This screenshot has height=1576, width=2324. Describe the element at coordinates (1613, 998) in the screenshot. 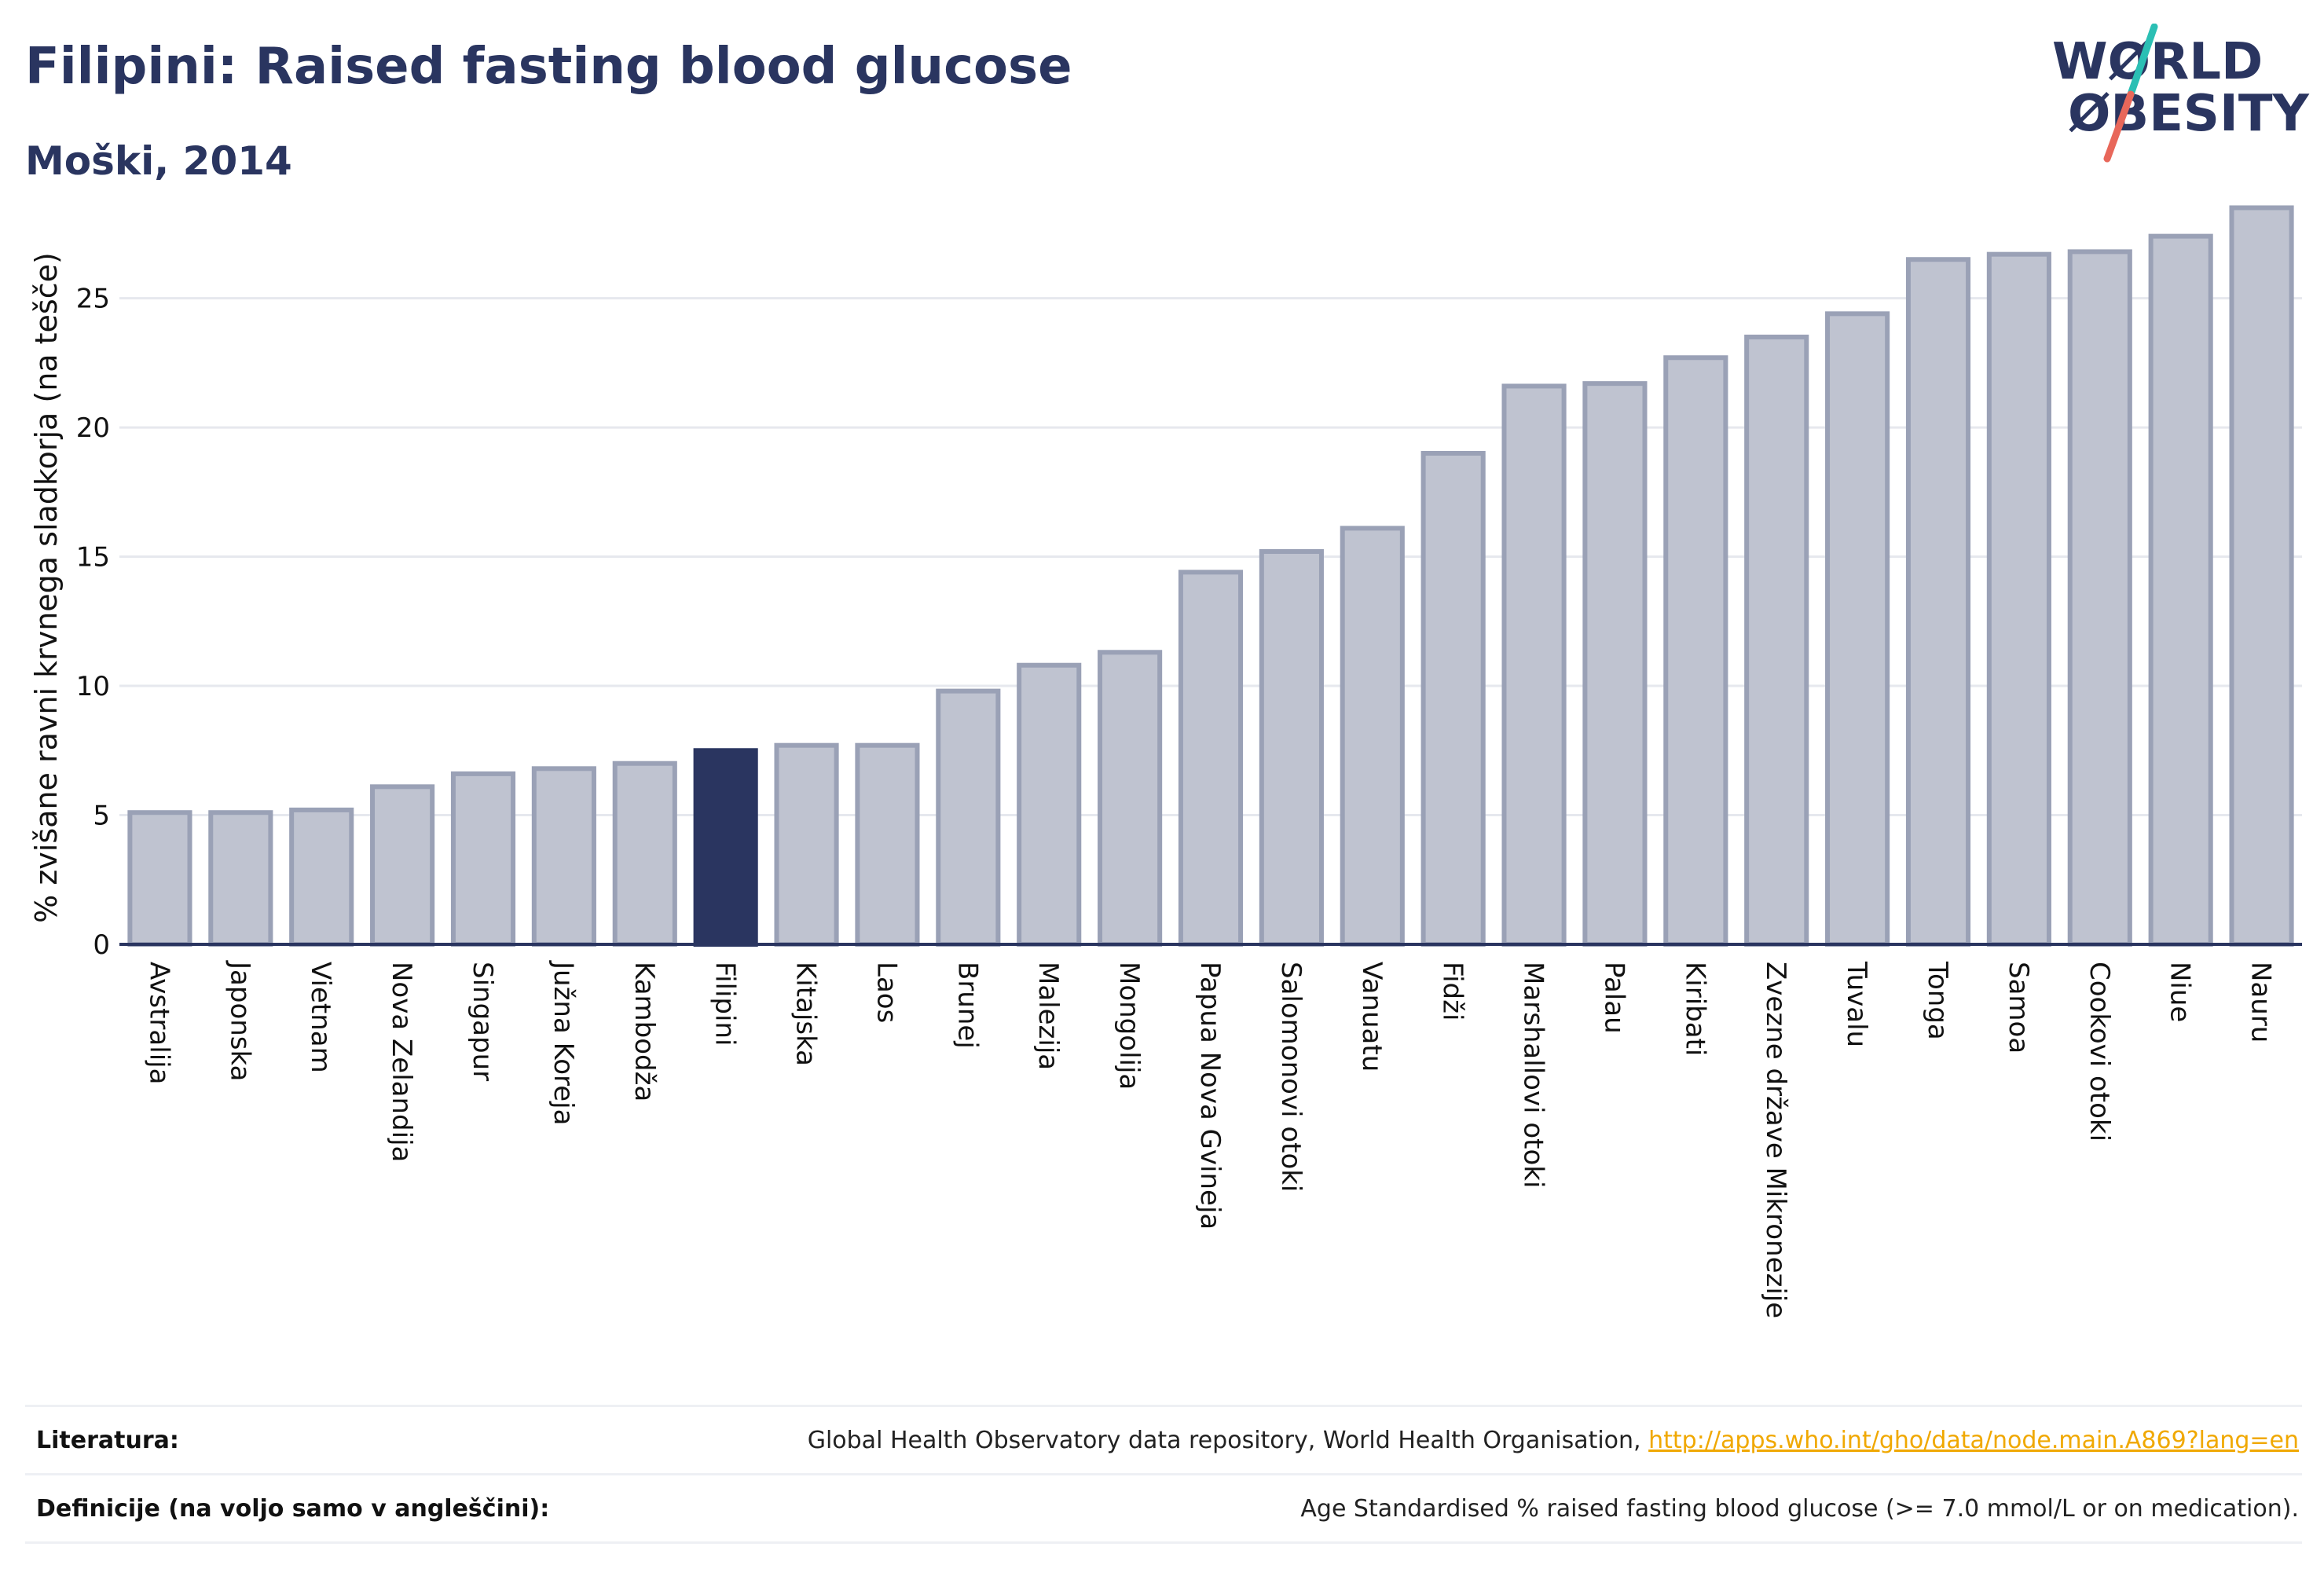

I see `x-tick-label: Palau` at that location.